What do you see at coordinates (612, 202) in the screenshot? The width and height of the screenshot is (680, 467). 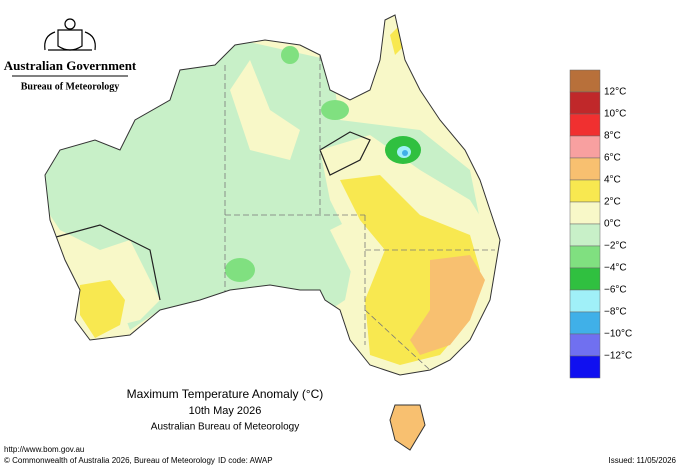 I see `legend-label: 2°C` at bounding box center [612, 202].